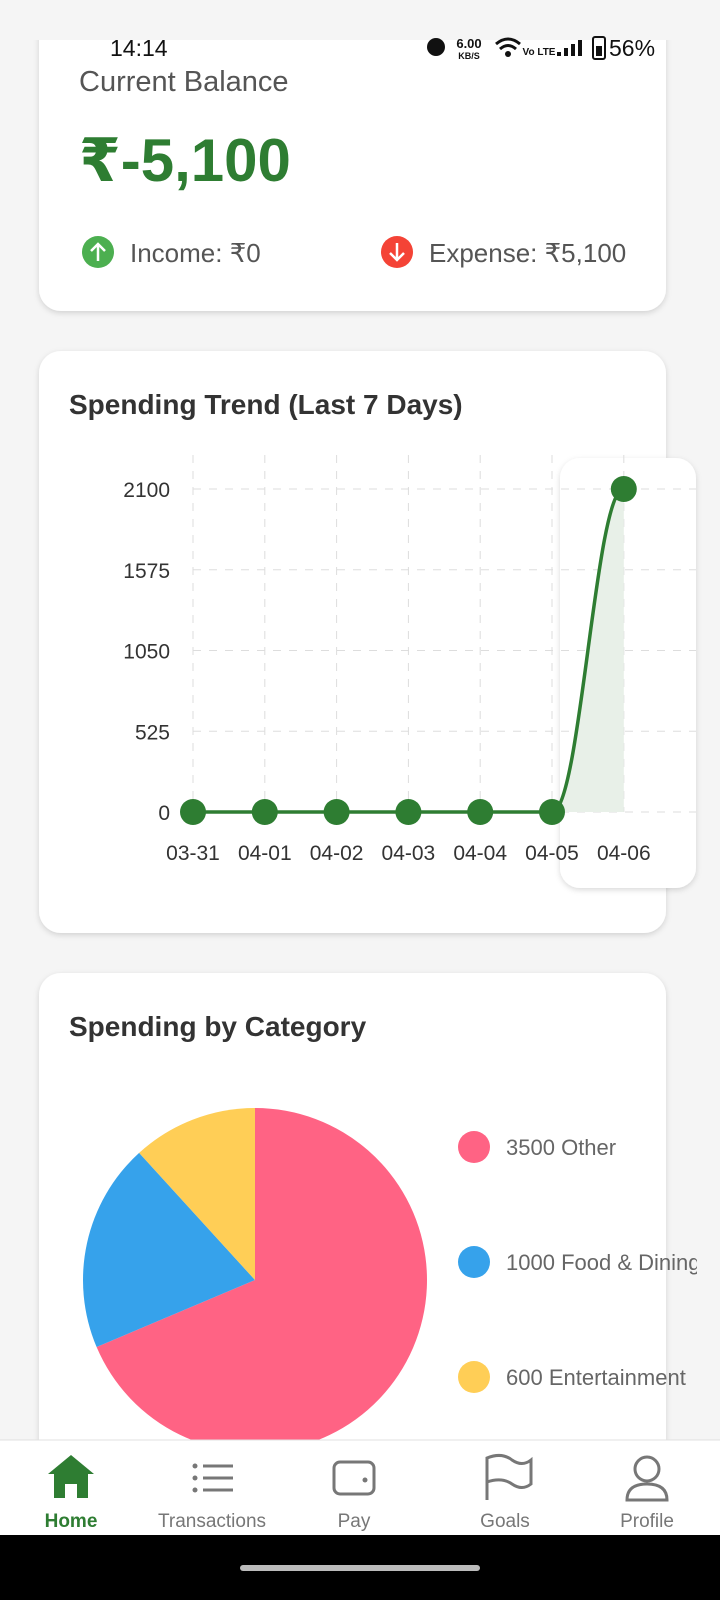  What do you see at coordinates (530, 1147) in the screenshot?
I see `legend-value: 3500` at bounding box center [530, 1147].